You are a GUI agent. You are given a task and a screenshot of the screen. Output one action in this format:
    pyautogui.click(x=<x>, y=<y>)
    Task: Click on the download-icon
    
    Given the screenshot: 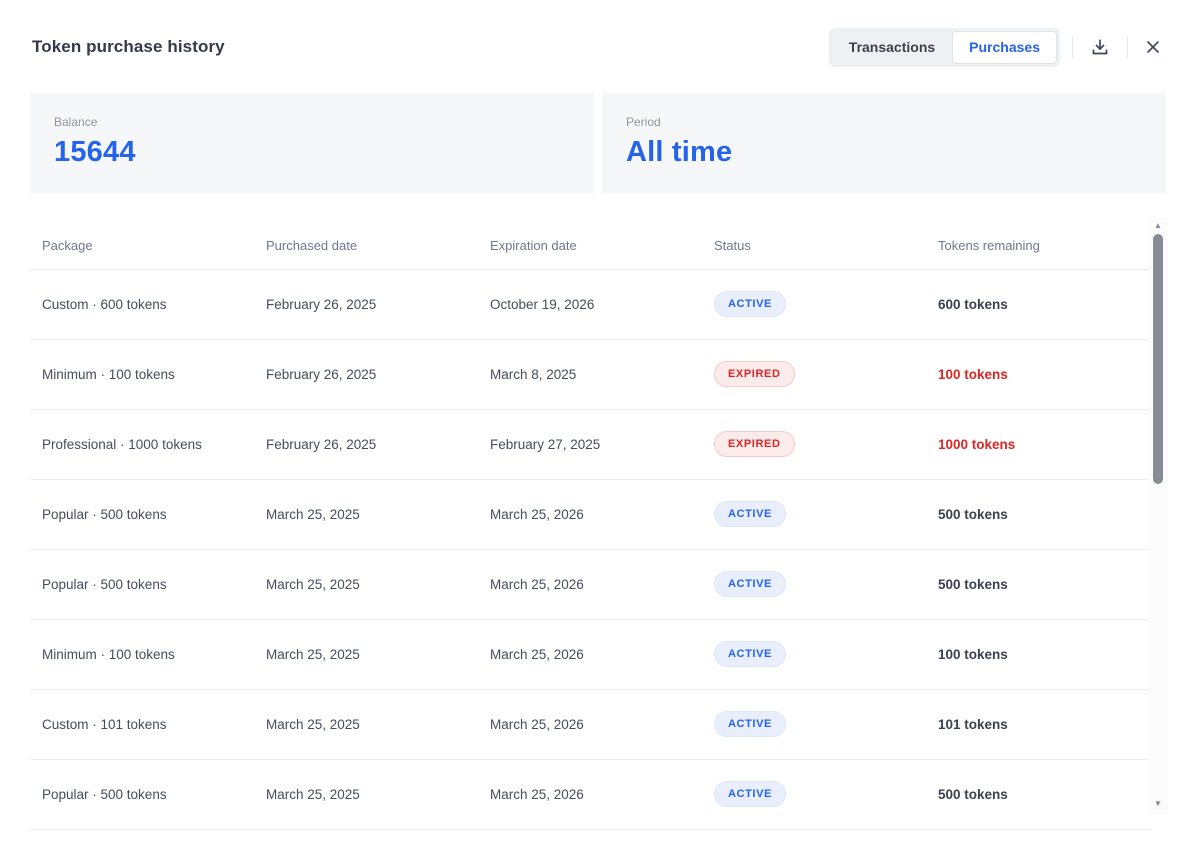 What is the action you would take?
    pyautogui.click(x=1100, y=47)
    